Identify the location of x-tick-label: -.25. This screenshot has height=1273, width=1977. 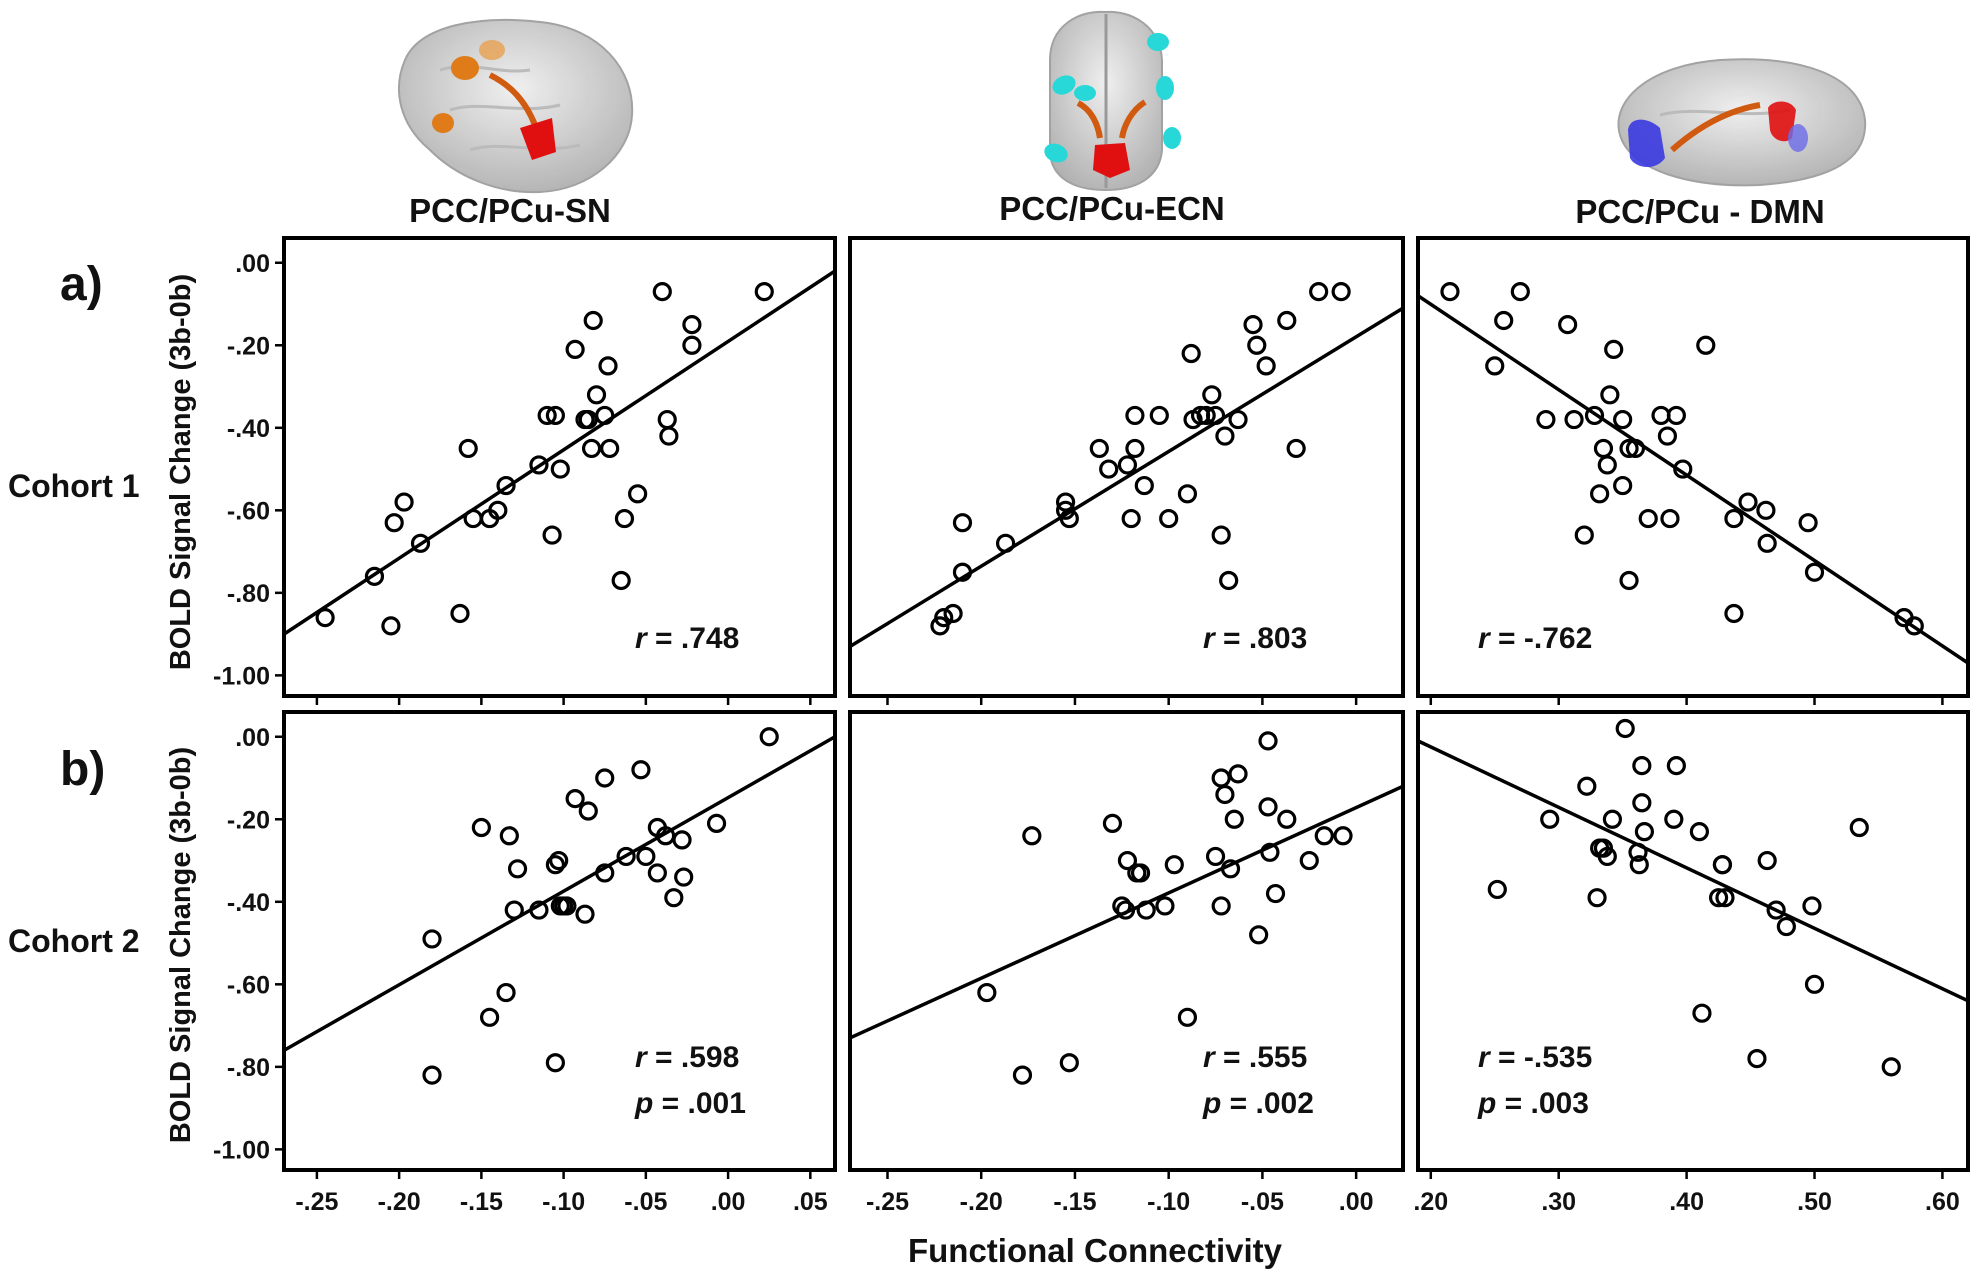
(887, 1202).